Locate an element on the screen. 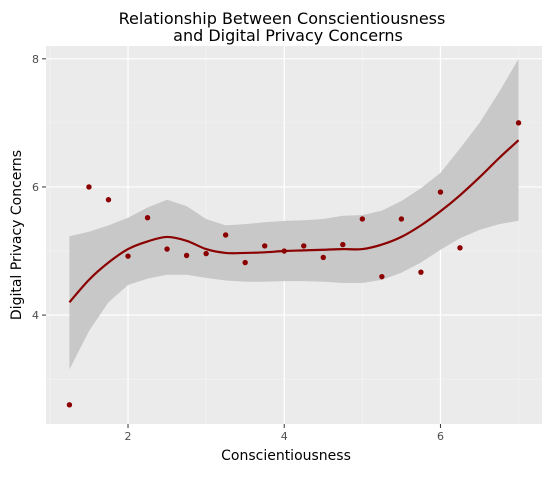 The width and height of the screenshot is (551, 477). y-axis-label: Digital Privacy Concerns is located at coordinates (17, 235).